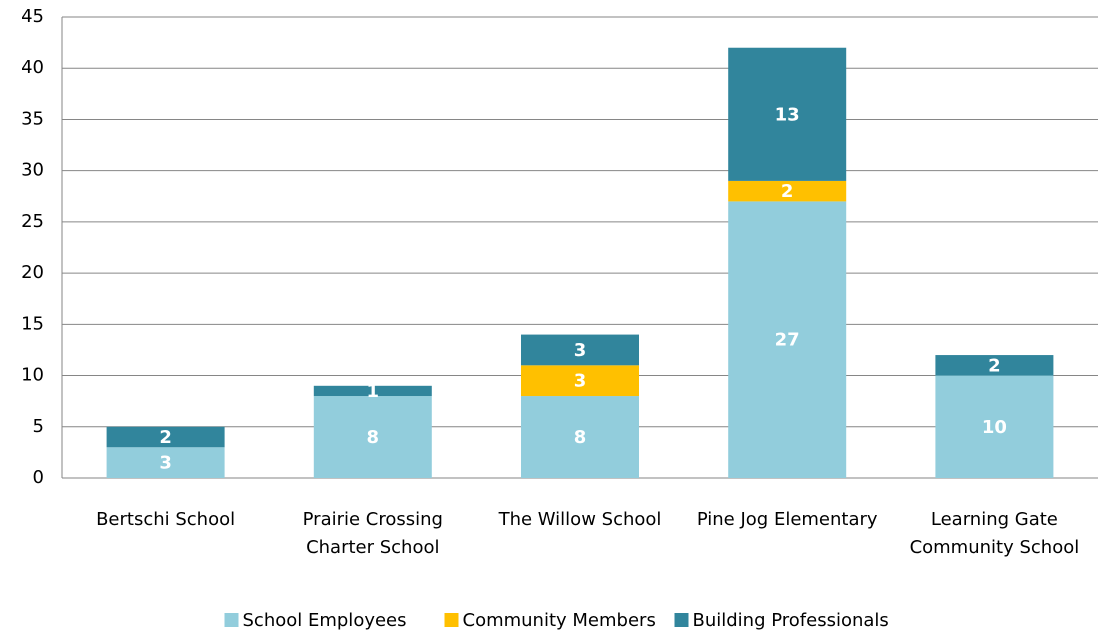 The width and height of the screenshot is (1109, 634). Describe the element at coordinates (32, 16) in the screenshot. I see `y-tick-label: 45` at that location.